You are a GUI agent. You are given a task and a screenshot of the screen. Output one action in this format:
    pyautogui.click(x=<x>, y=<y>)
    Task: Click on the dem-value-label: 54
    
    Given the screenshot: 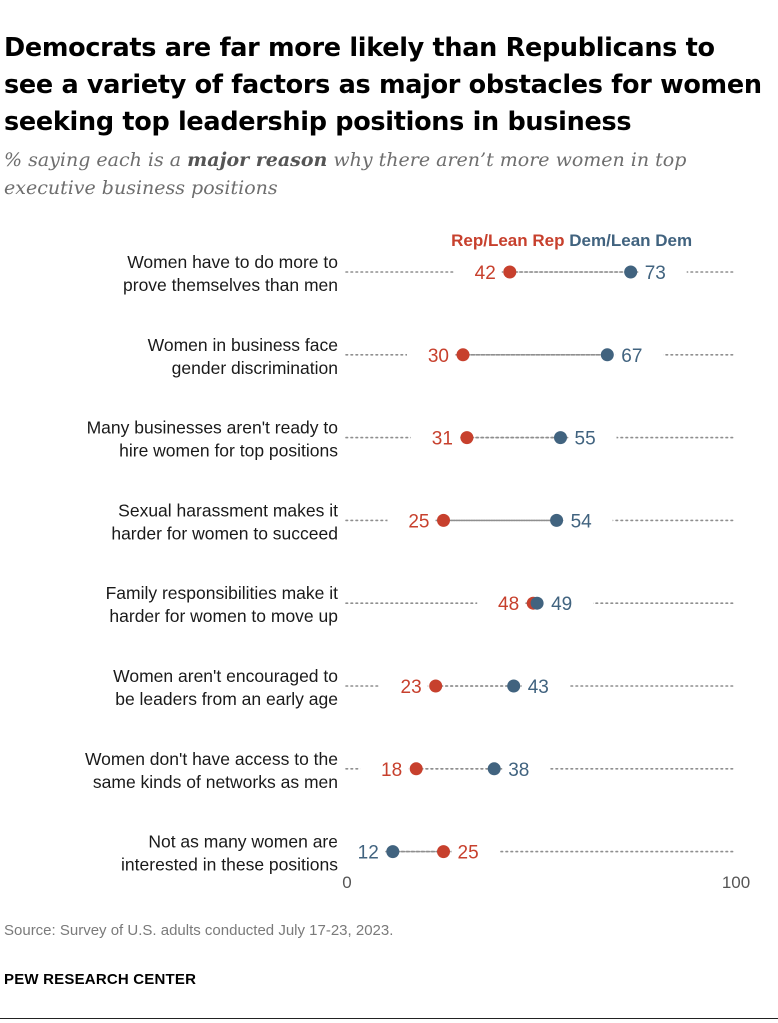 What is the action you would take?
    pyautogui.click(x=582, y=521)
    